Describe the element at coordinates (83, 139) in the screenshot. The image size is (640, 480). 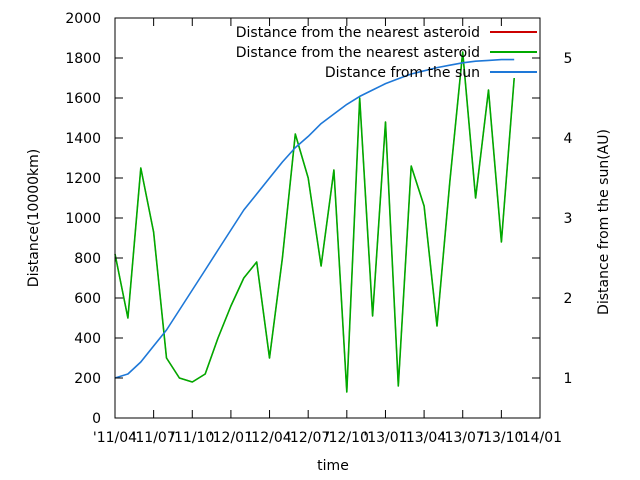
I see `y-tick-label: 1400` at that location.